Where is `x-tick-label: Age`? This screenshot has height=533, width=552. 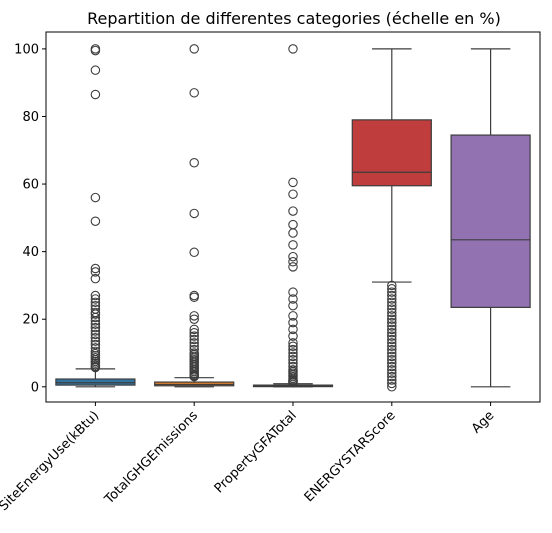
x-tick-label: Age is located at coordinates (483, 422).